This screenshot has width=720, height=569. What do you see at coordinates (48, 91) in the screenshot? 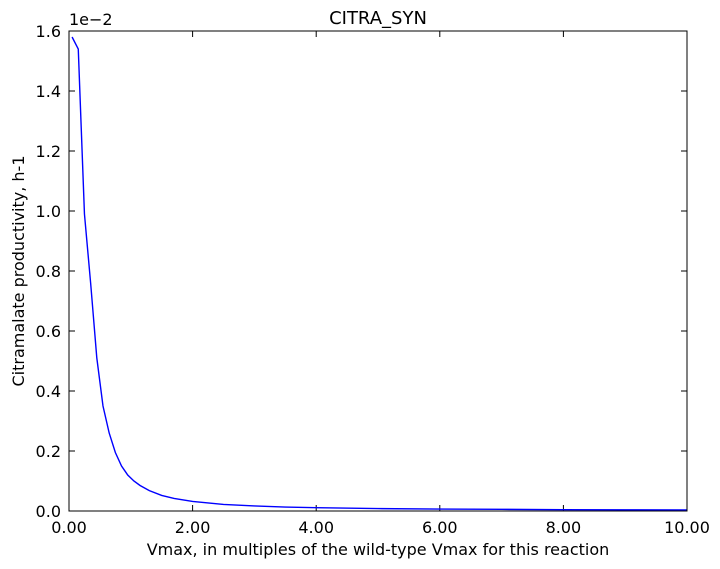
I see `y-tick-label: 1.4` at bounding box center [48, 91].